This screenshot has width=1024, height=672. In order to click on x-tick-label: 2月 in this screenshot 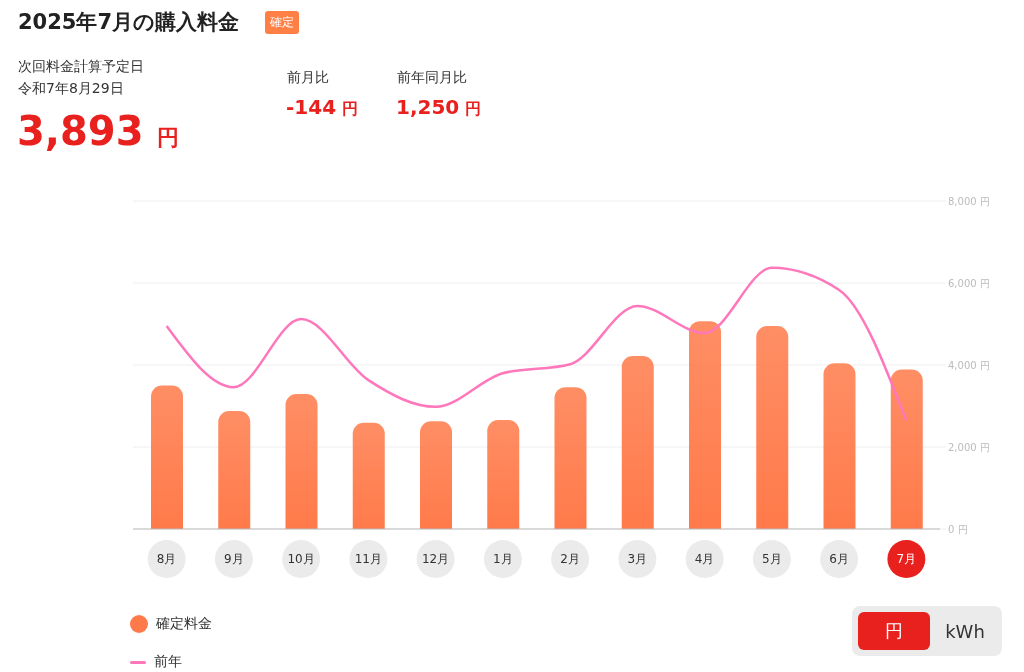, I will do `click(570, 559)`.